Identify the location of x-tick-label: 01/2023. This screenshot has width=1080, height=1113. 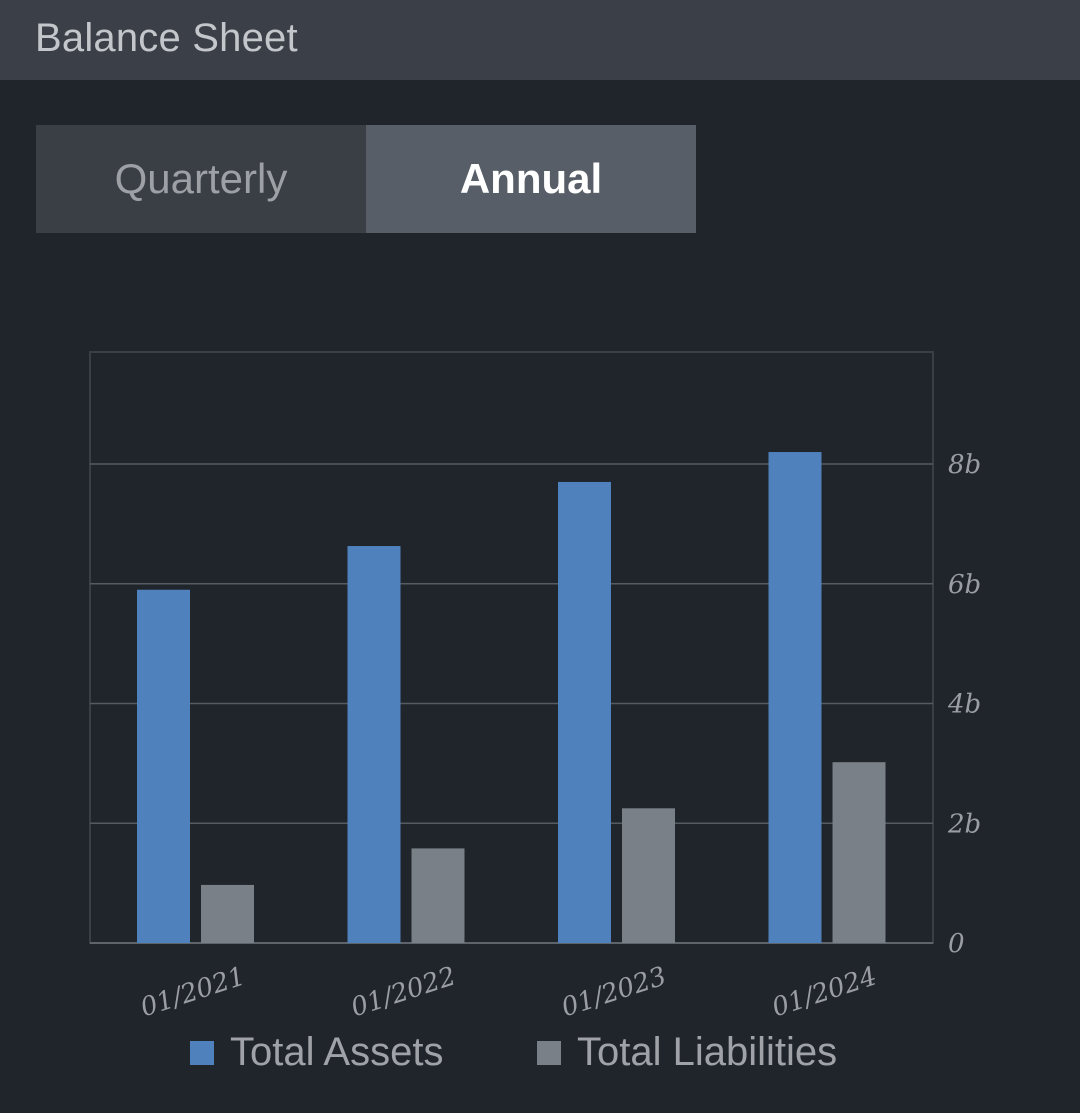
(614, 992).